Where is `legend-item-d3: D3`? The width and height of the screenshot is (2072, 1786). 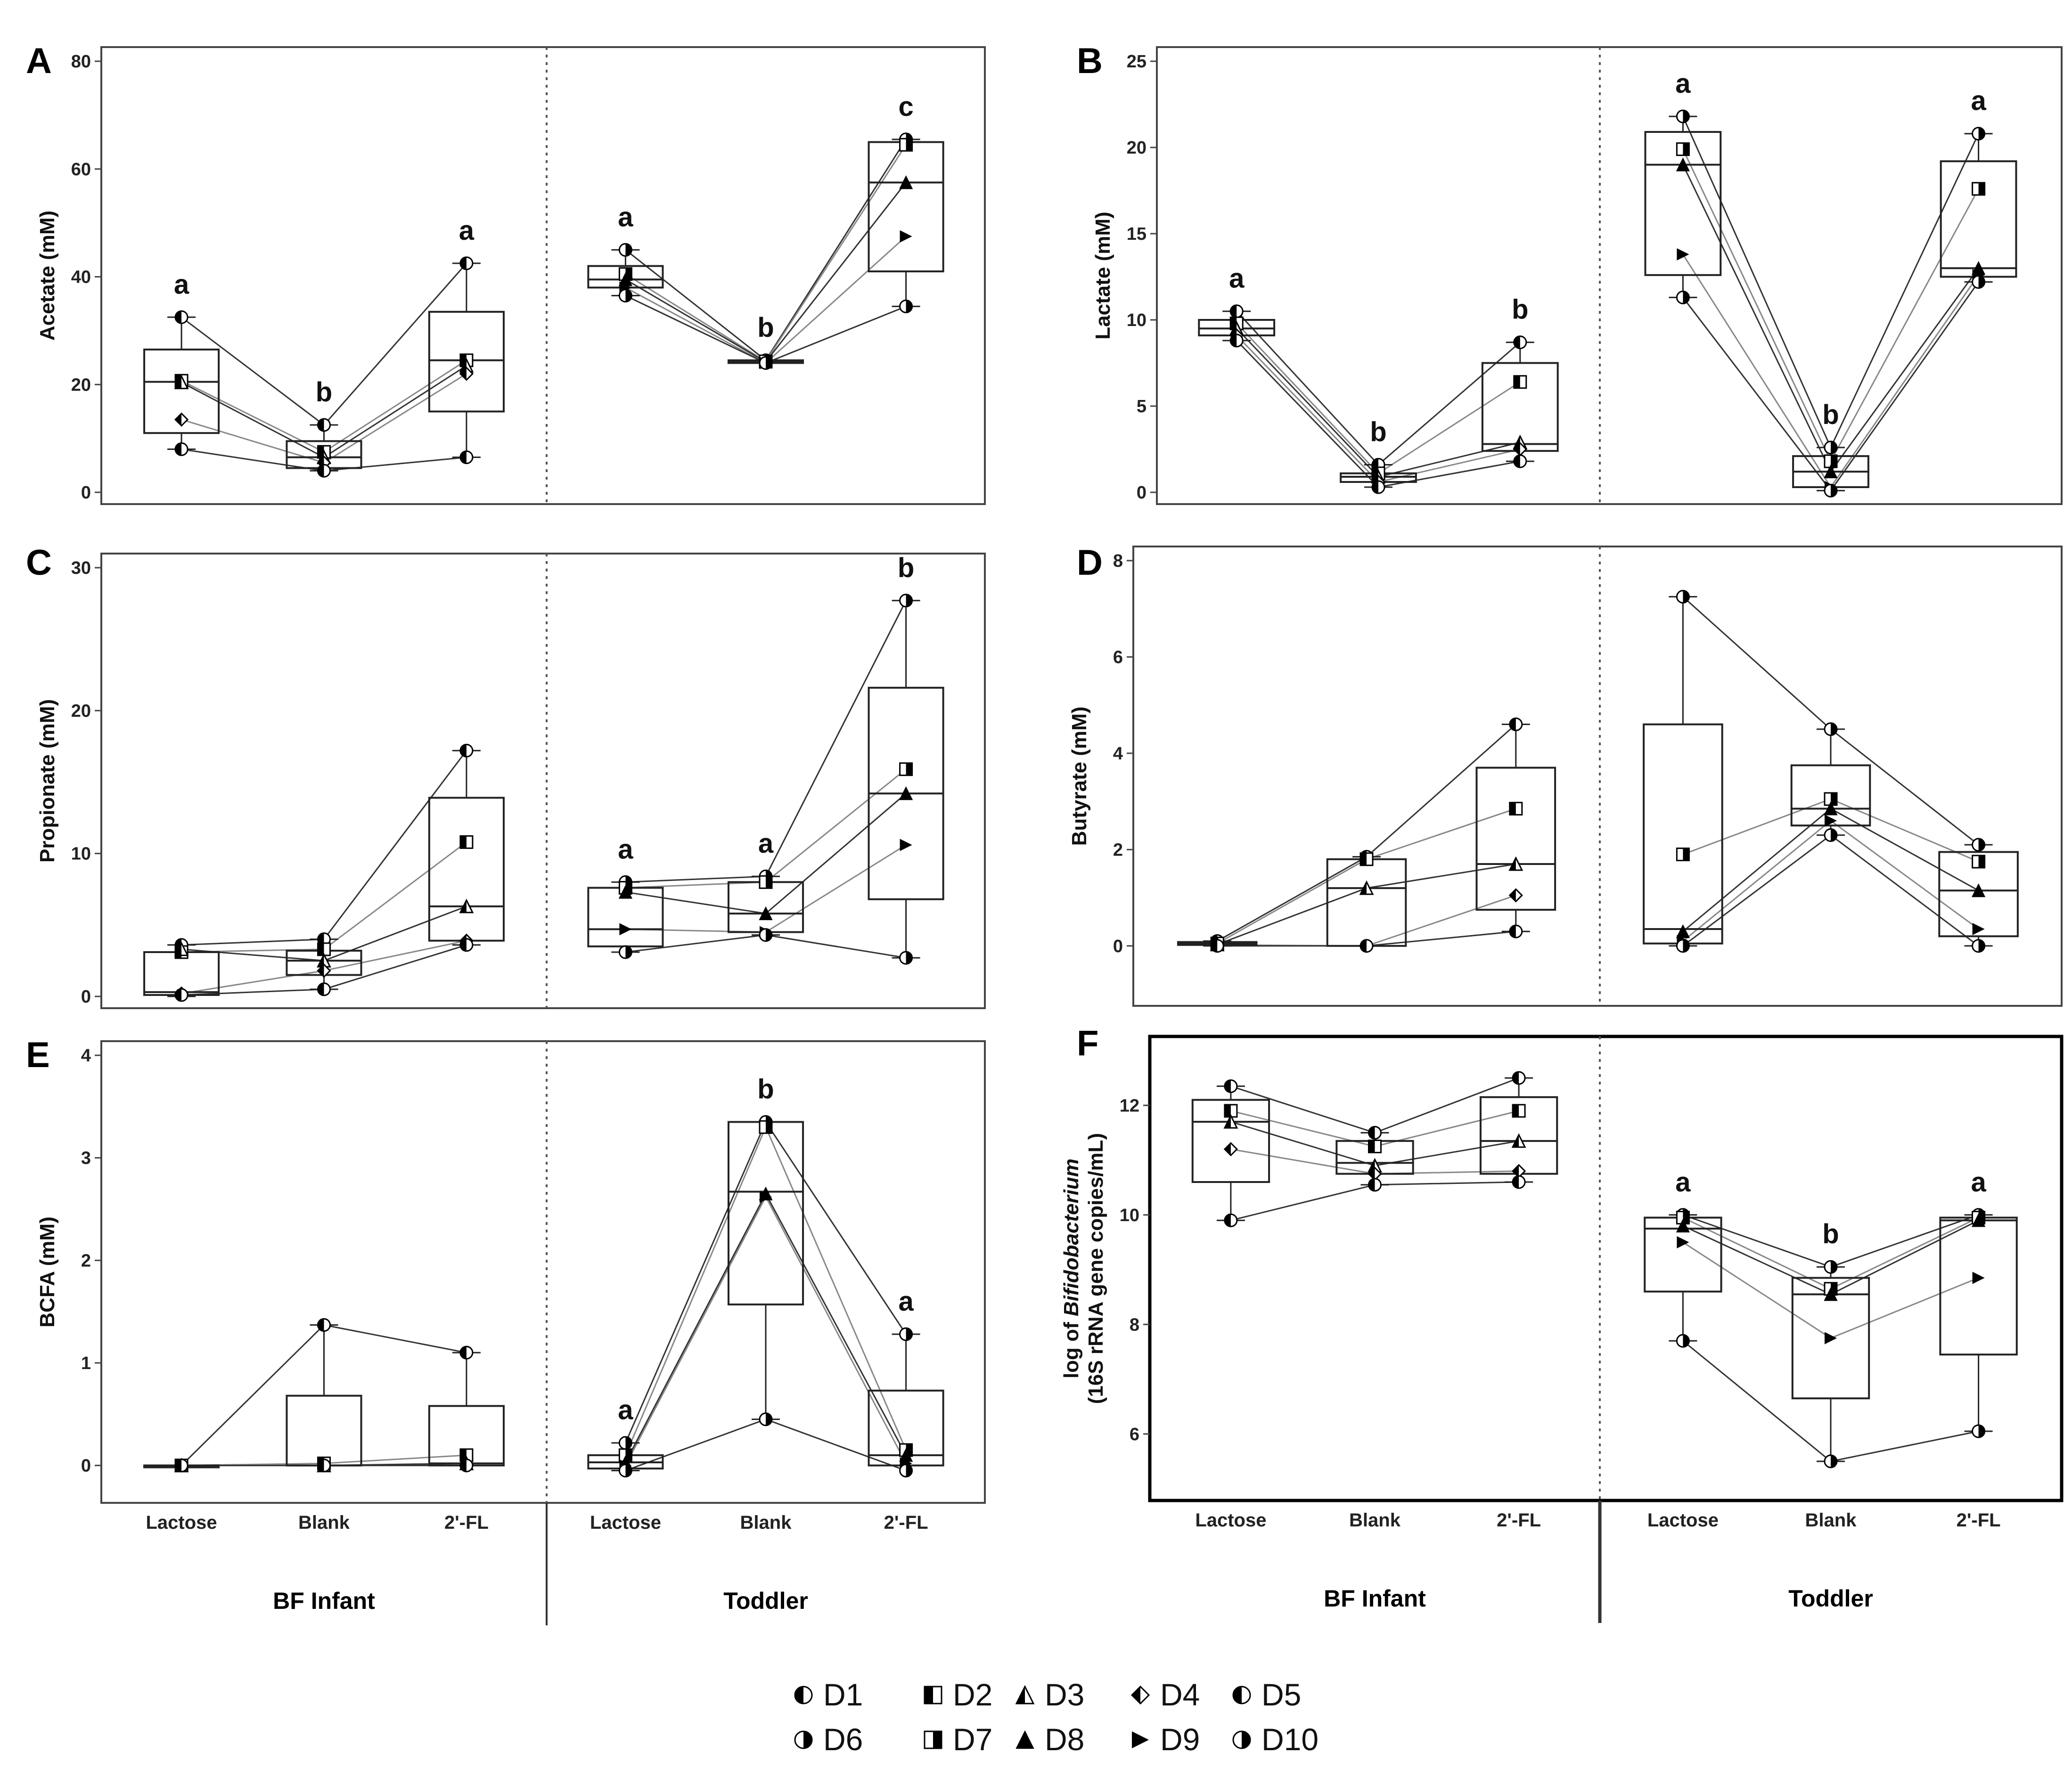 legend-item-d3: D3 is located at coordinates (1049, 1694).